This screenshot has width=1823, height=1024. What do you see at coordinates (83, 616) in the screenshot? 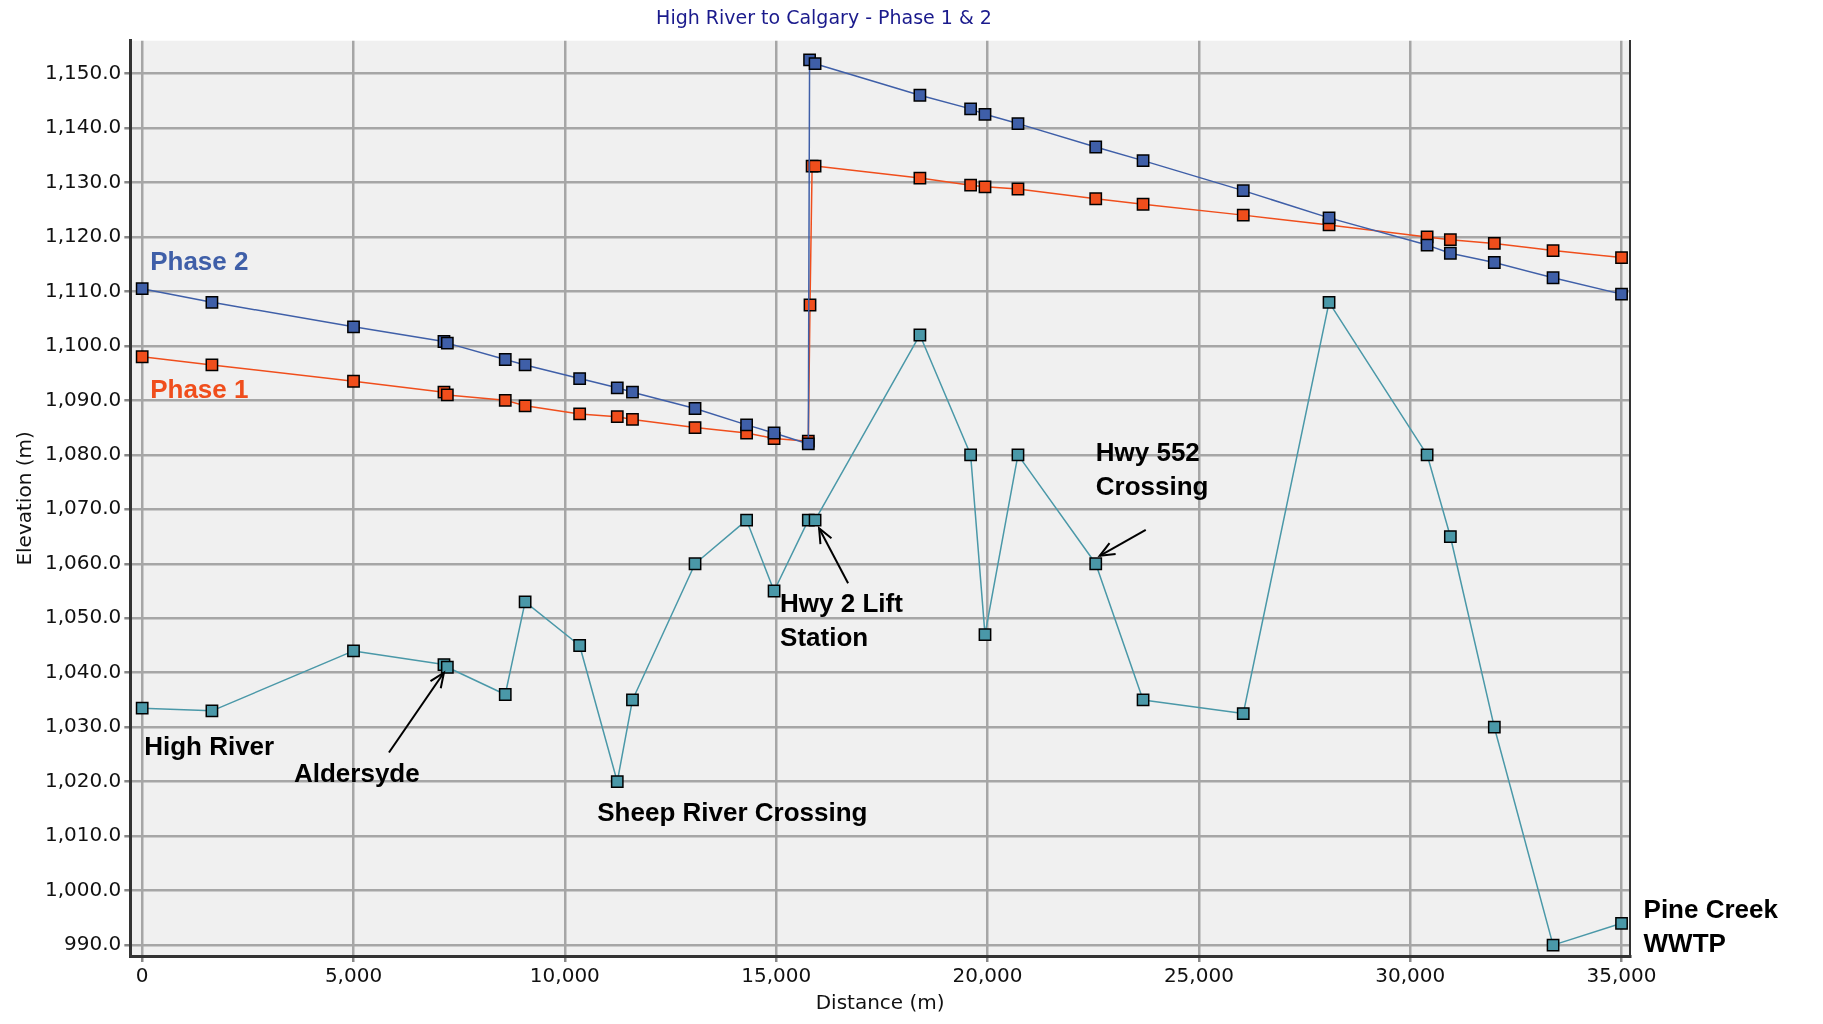
I see `y-tick-label: 1,050.0` at bounding box center [83, 616].